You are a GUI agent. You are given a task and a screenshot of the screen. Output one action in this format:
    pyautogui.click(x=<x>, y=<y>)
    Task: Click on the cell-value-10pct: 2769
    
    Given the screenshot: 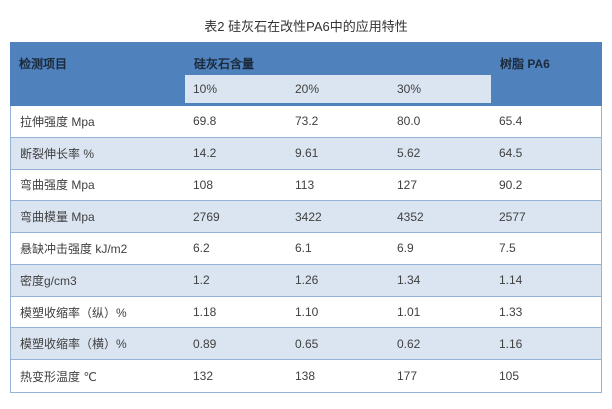 What is the action you would take?
    pyautogui.click(x=206, y=216)
    